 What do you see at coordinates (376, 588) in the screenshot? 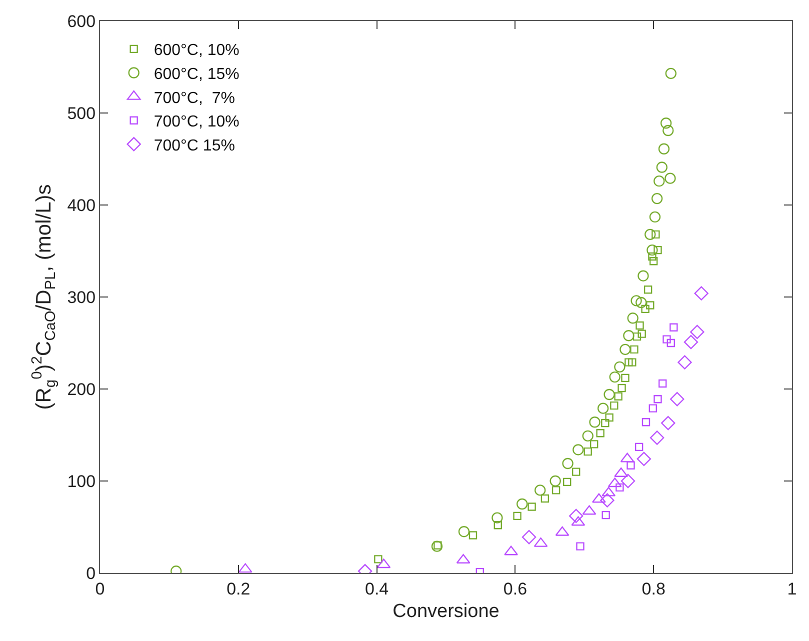
I see `x-tick-label: 0.4` at bounding box center [376, 588].